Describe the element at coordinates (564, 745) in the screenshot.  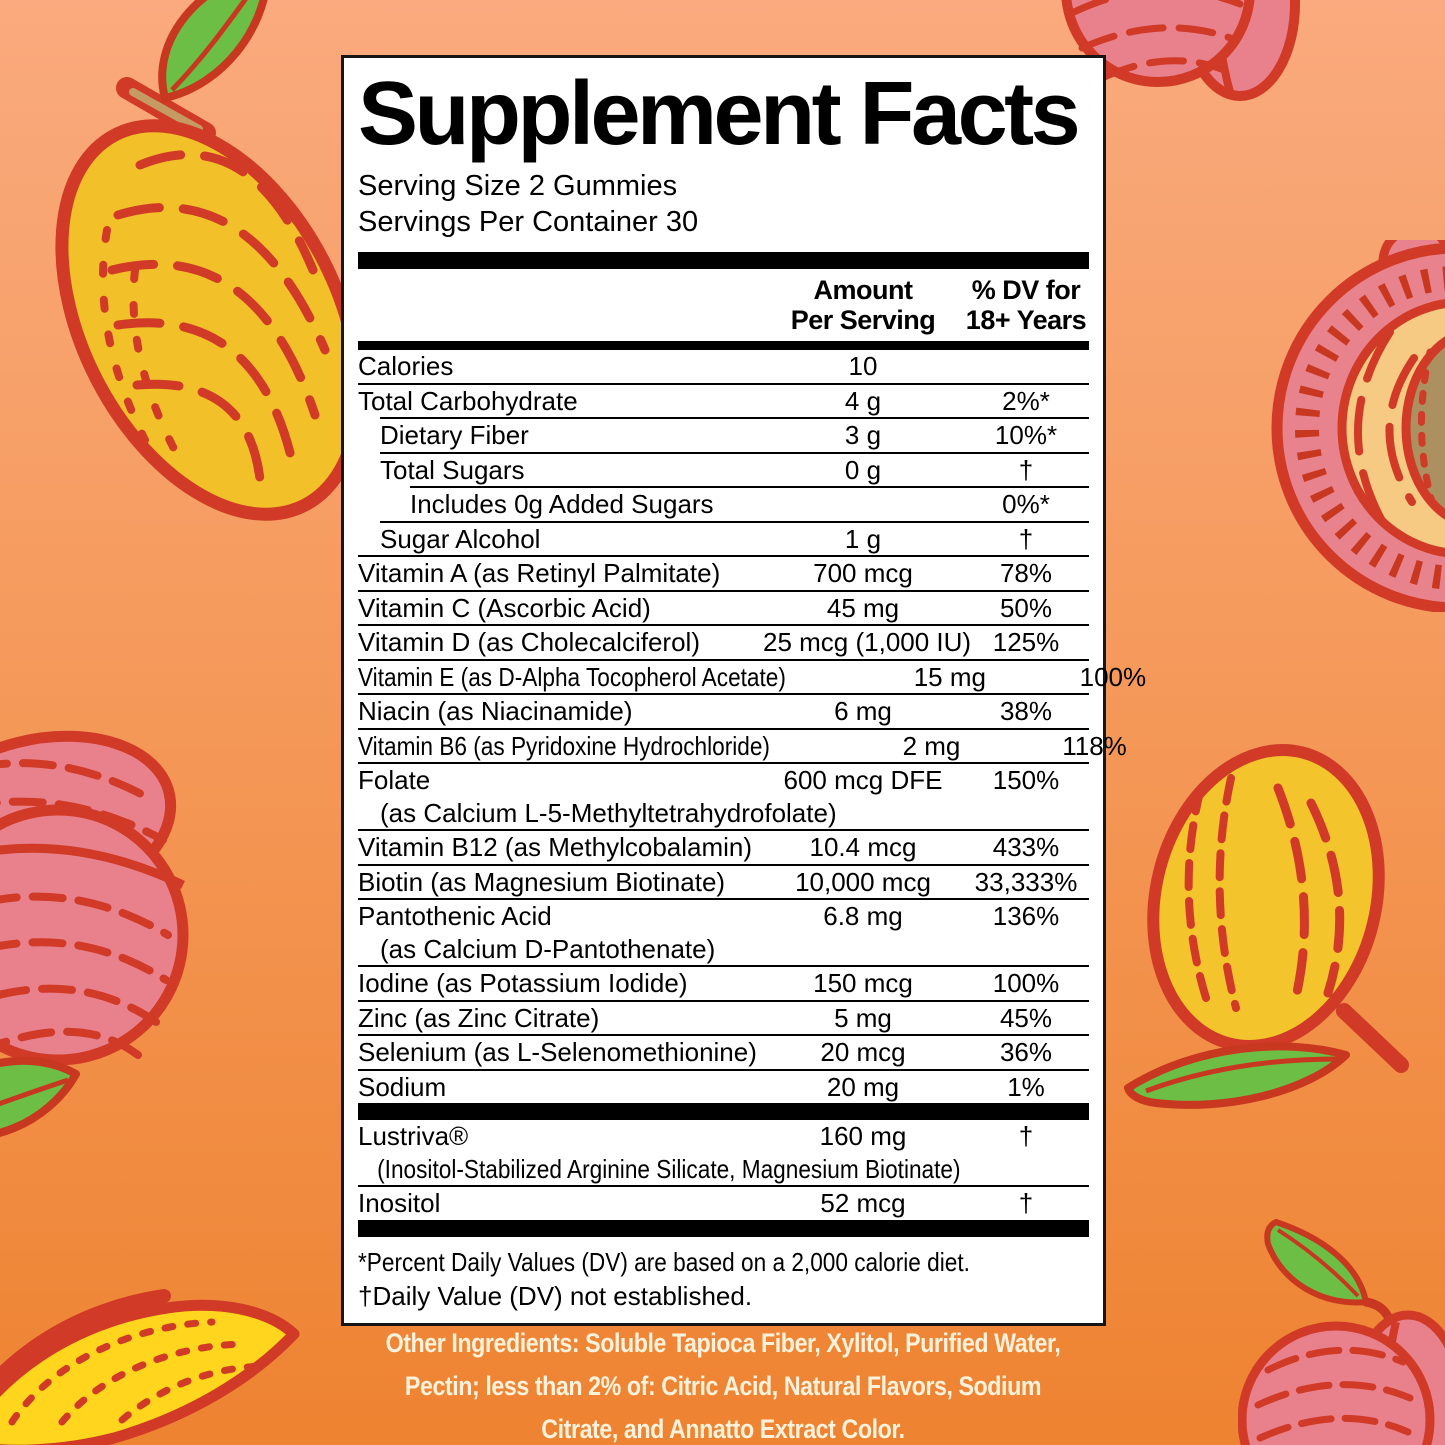
I see `nutrient-name: Vitamin B6 (as Pyridoxine Hydrochloride)` at that location.